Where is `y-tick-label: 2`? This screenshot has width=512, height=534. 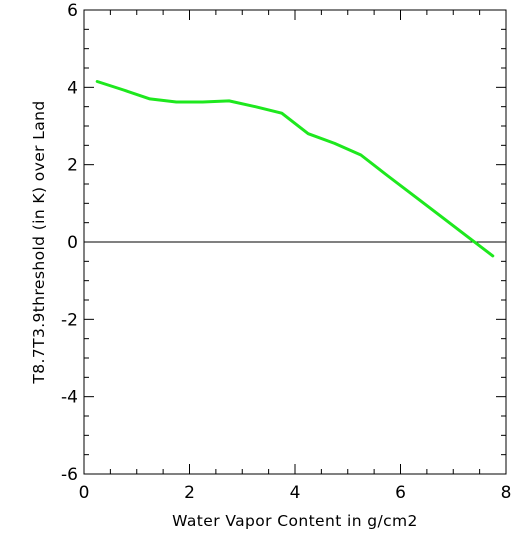
y-tick-label: 2 is located at coordinates (72, 166).